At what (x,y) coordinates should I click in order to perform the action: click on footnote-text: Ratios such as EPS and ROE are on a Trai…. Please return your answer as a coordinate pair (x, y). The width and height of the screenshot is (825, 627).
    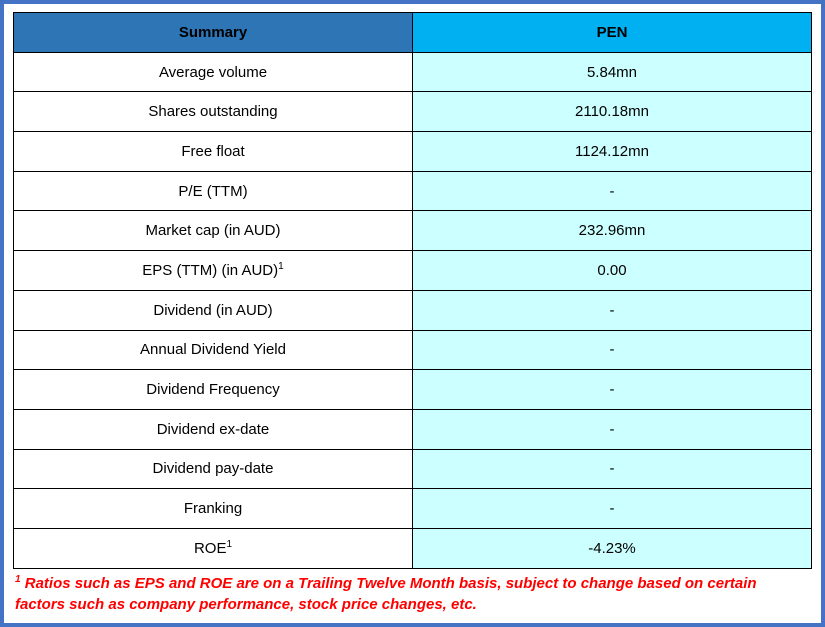
    Looking at the image, I should click on (386, 594).